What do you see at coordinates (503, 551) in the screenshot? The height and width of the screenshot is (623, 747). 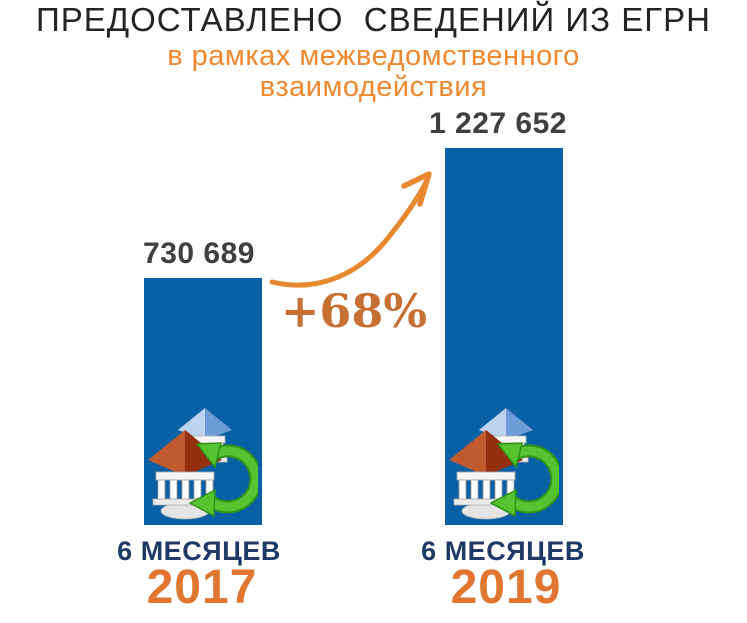 I see `period-label-2019: 6 МЕСЯЦЕВ` at bounding box center [503, 551].